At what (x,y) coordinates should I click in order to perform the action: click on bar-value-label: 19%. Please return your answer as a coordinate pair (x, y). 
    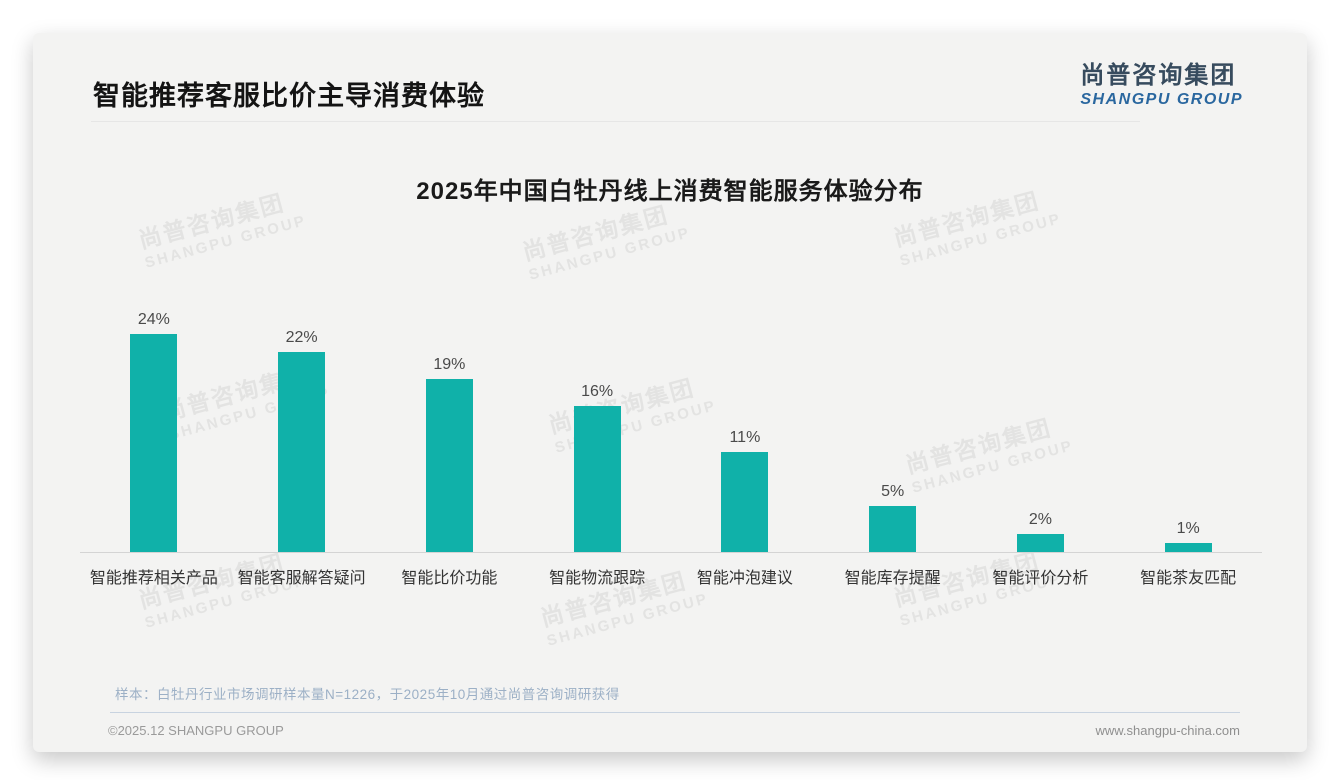
    Looking at the image, I should click on (449, 364).